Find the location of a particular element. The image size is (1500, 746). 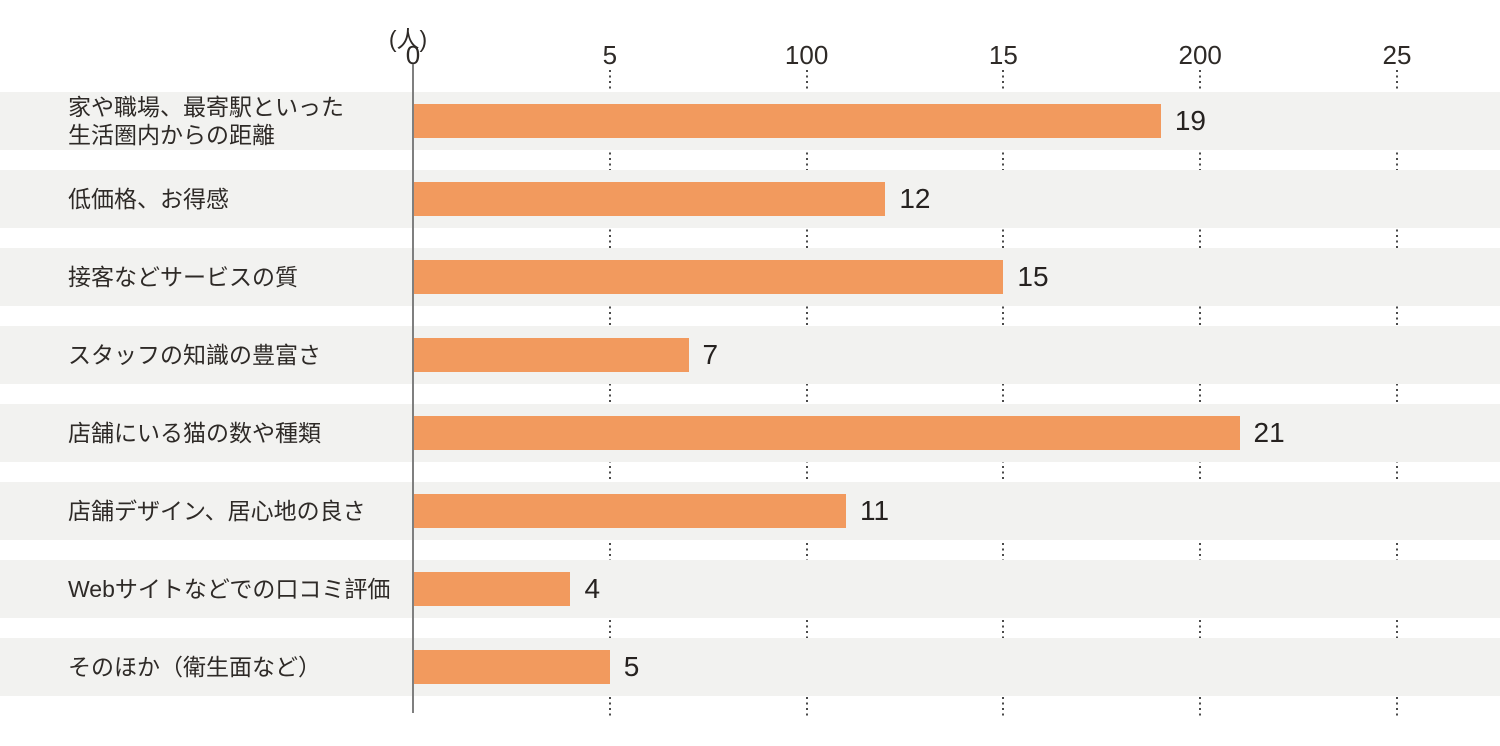

value-label: 11 is located at coordinates (874, 510).